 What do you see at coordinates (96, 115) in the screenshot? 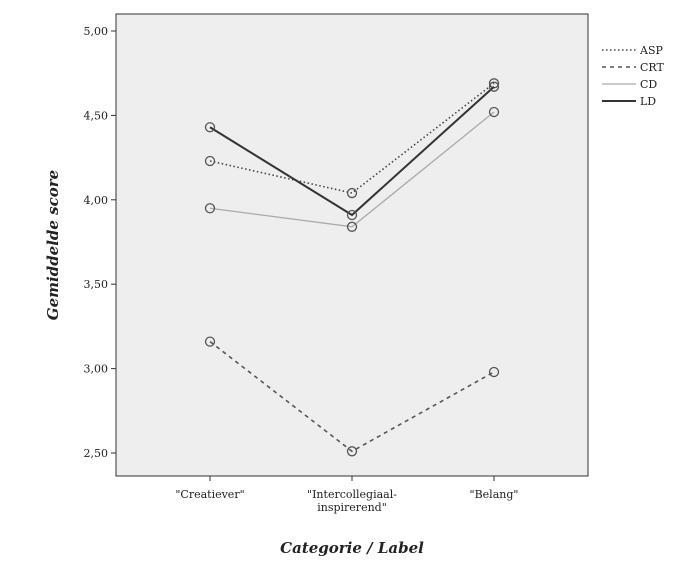
I see `y-tick-label: 4,50` at bounding box center [96, 115].